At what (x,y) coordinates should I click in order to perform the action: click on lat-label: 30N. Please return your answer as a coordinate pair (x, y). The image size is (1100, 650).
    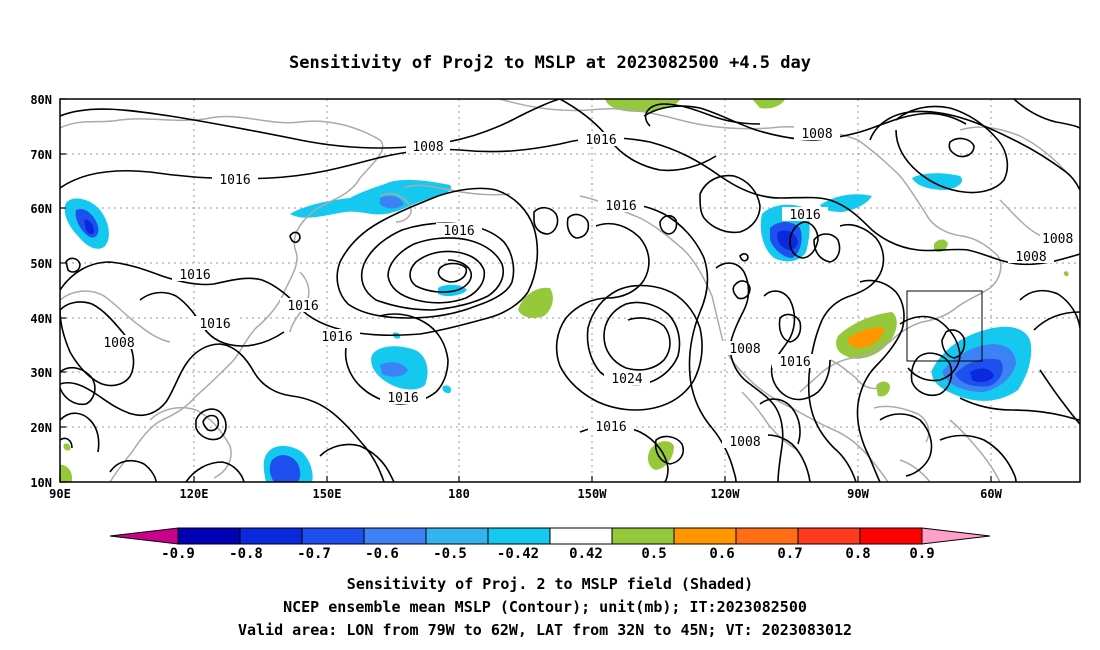
    Looking at the image, I should click on (41, 373).